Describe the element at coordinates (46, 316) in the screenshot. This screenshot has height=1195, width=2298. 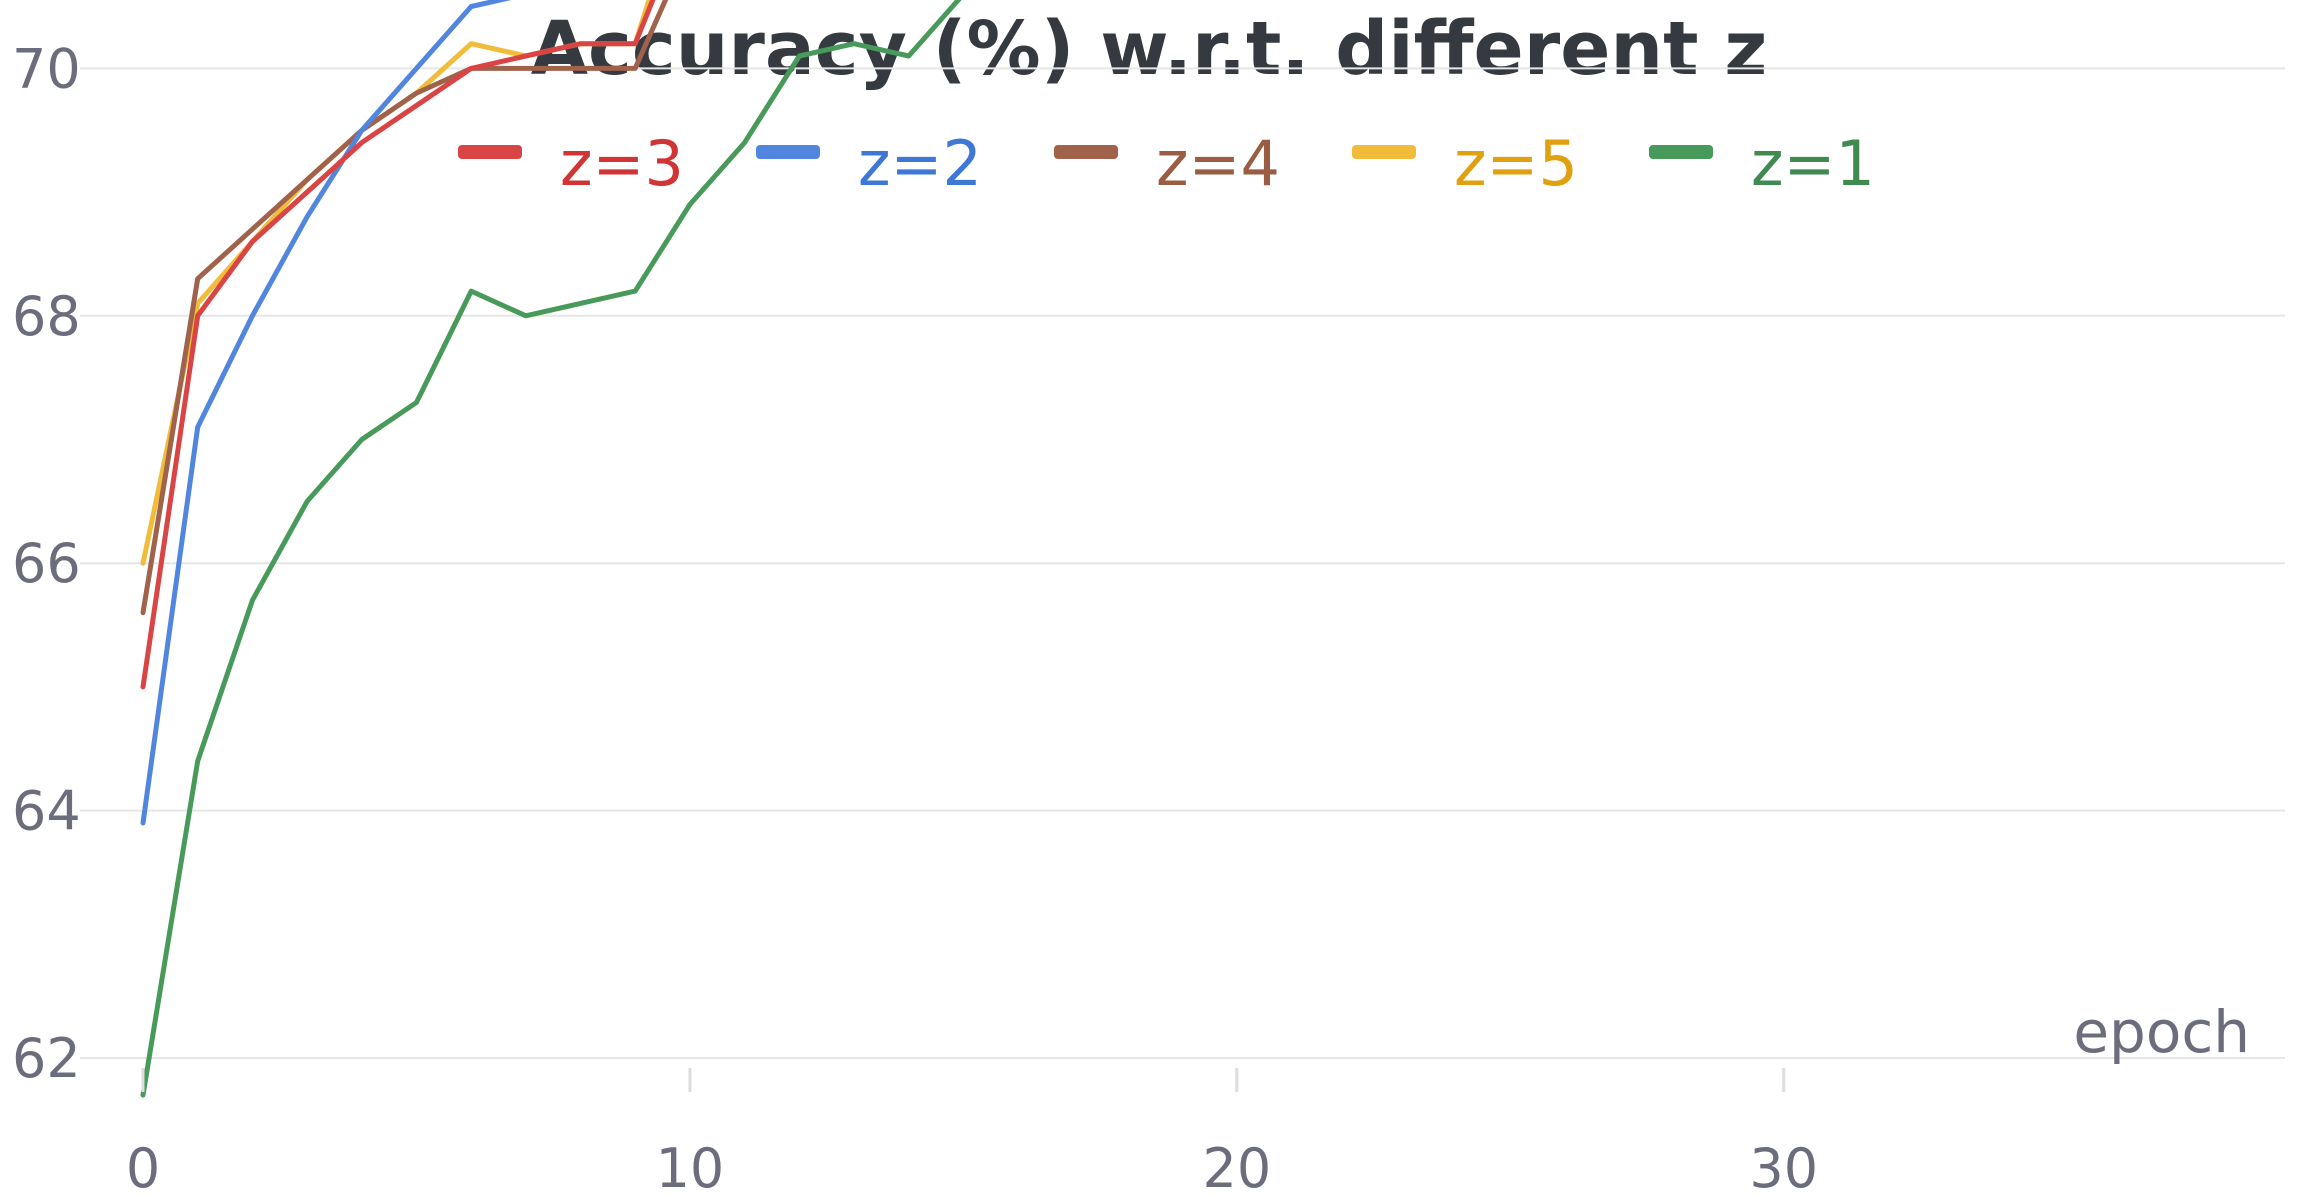
I see `y-tick-label: 68` at that location.